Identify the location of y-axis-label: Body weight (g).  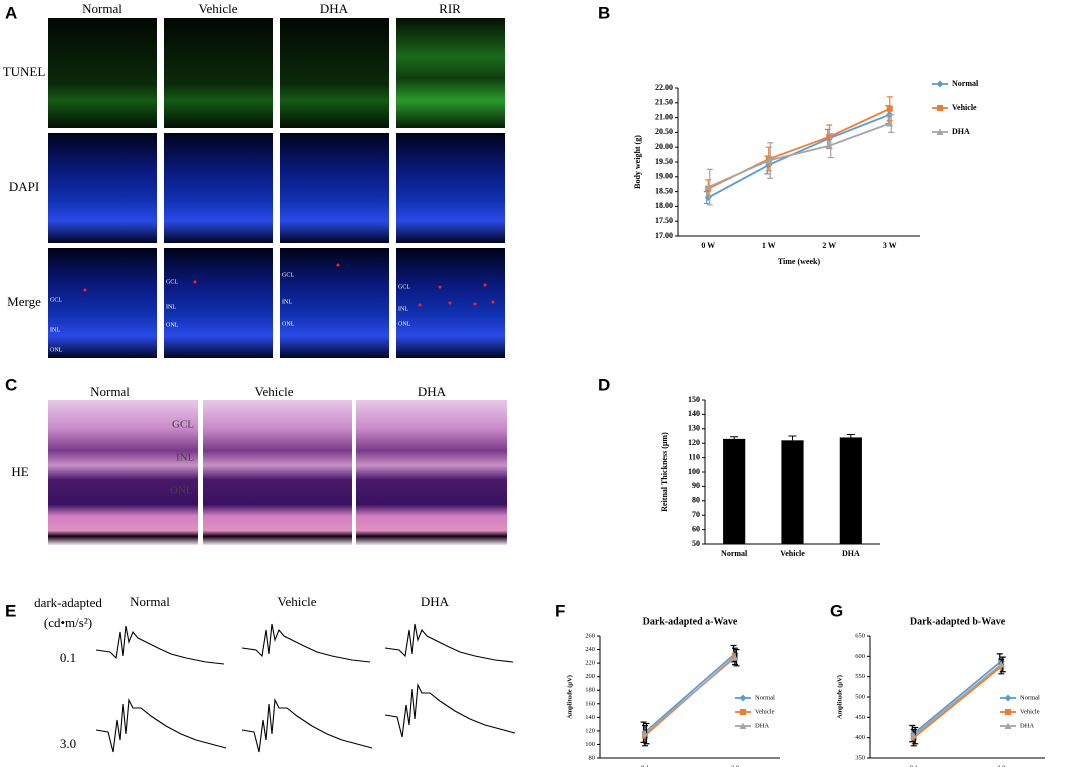
(637, 162).